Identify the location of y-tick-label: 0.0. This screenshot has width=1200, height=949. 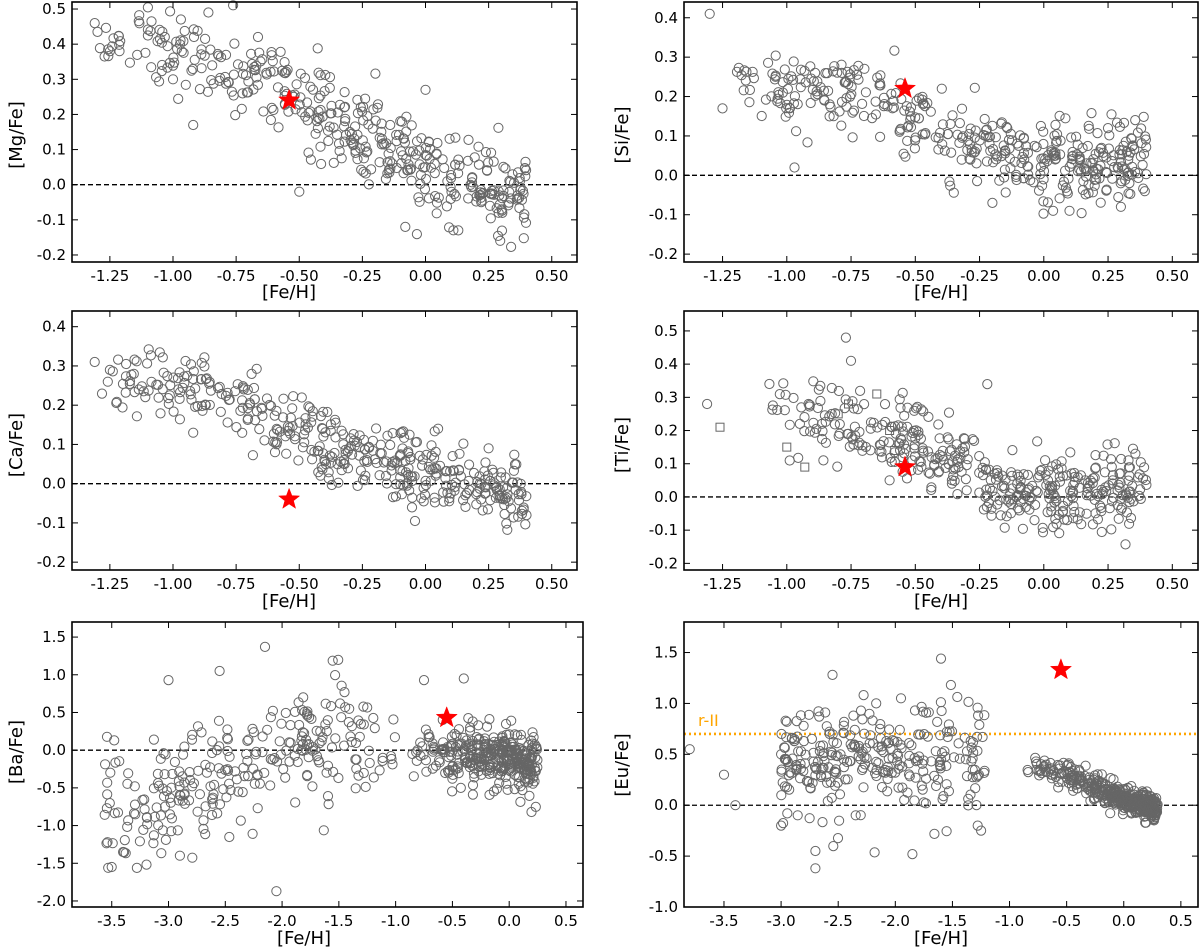
(666, 175).